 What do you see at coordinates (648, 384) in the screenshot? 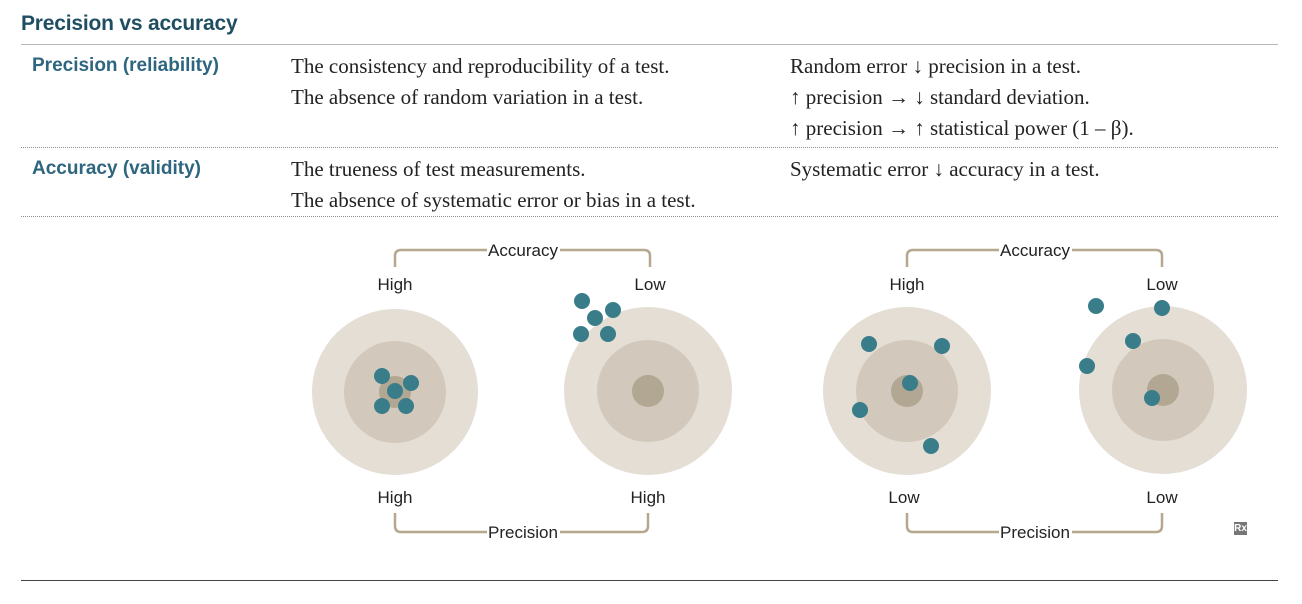
I see `target-low-accuracy-high-precision` at bounding box center [648, 384].